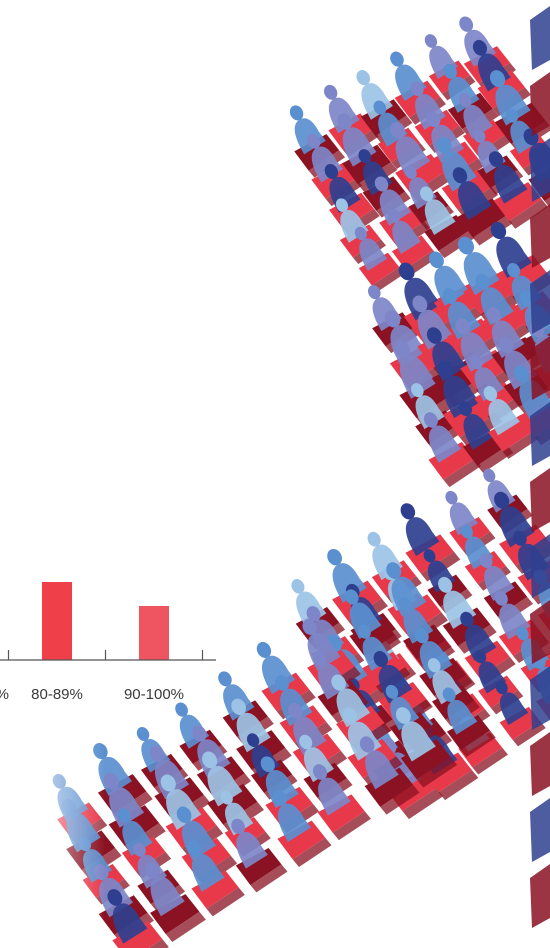 This screenshot has height=948, width=550. I want to click on fade-overlay, so click(150, 834).